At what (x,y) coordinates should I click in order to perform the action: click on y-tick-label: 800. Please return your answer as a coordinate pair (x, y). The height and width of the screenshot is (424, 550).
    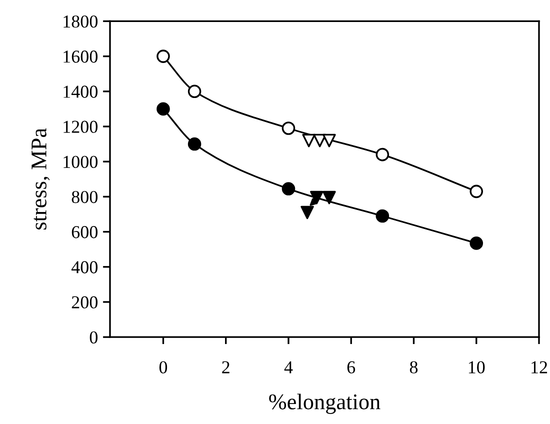
    Looking at the image, I should click on (85, 197).